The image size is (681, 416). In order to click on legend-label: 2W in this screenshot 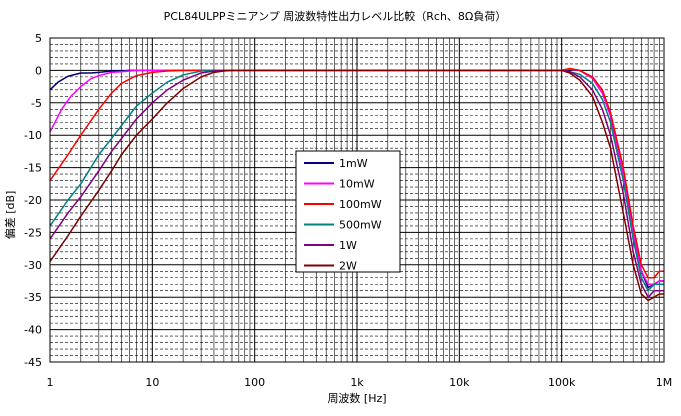, I will do `click(348, 266)`.